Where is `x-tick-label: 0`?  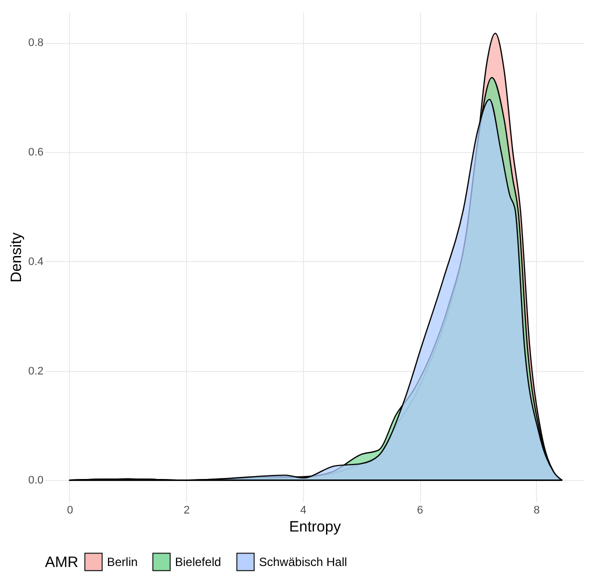 x-tick-label: 0 is located at coordinates (70, 510).